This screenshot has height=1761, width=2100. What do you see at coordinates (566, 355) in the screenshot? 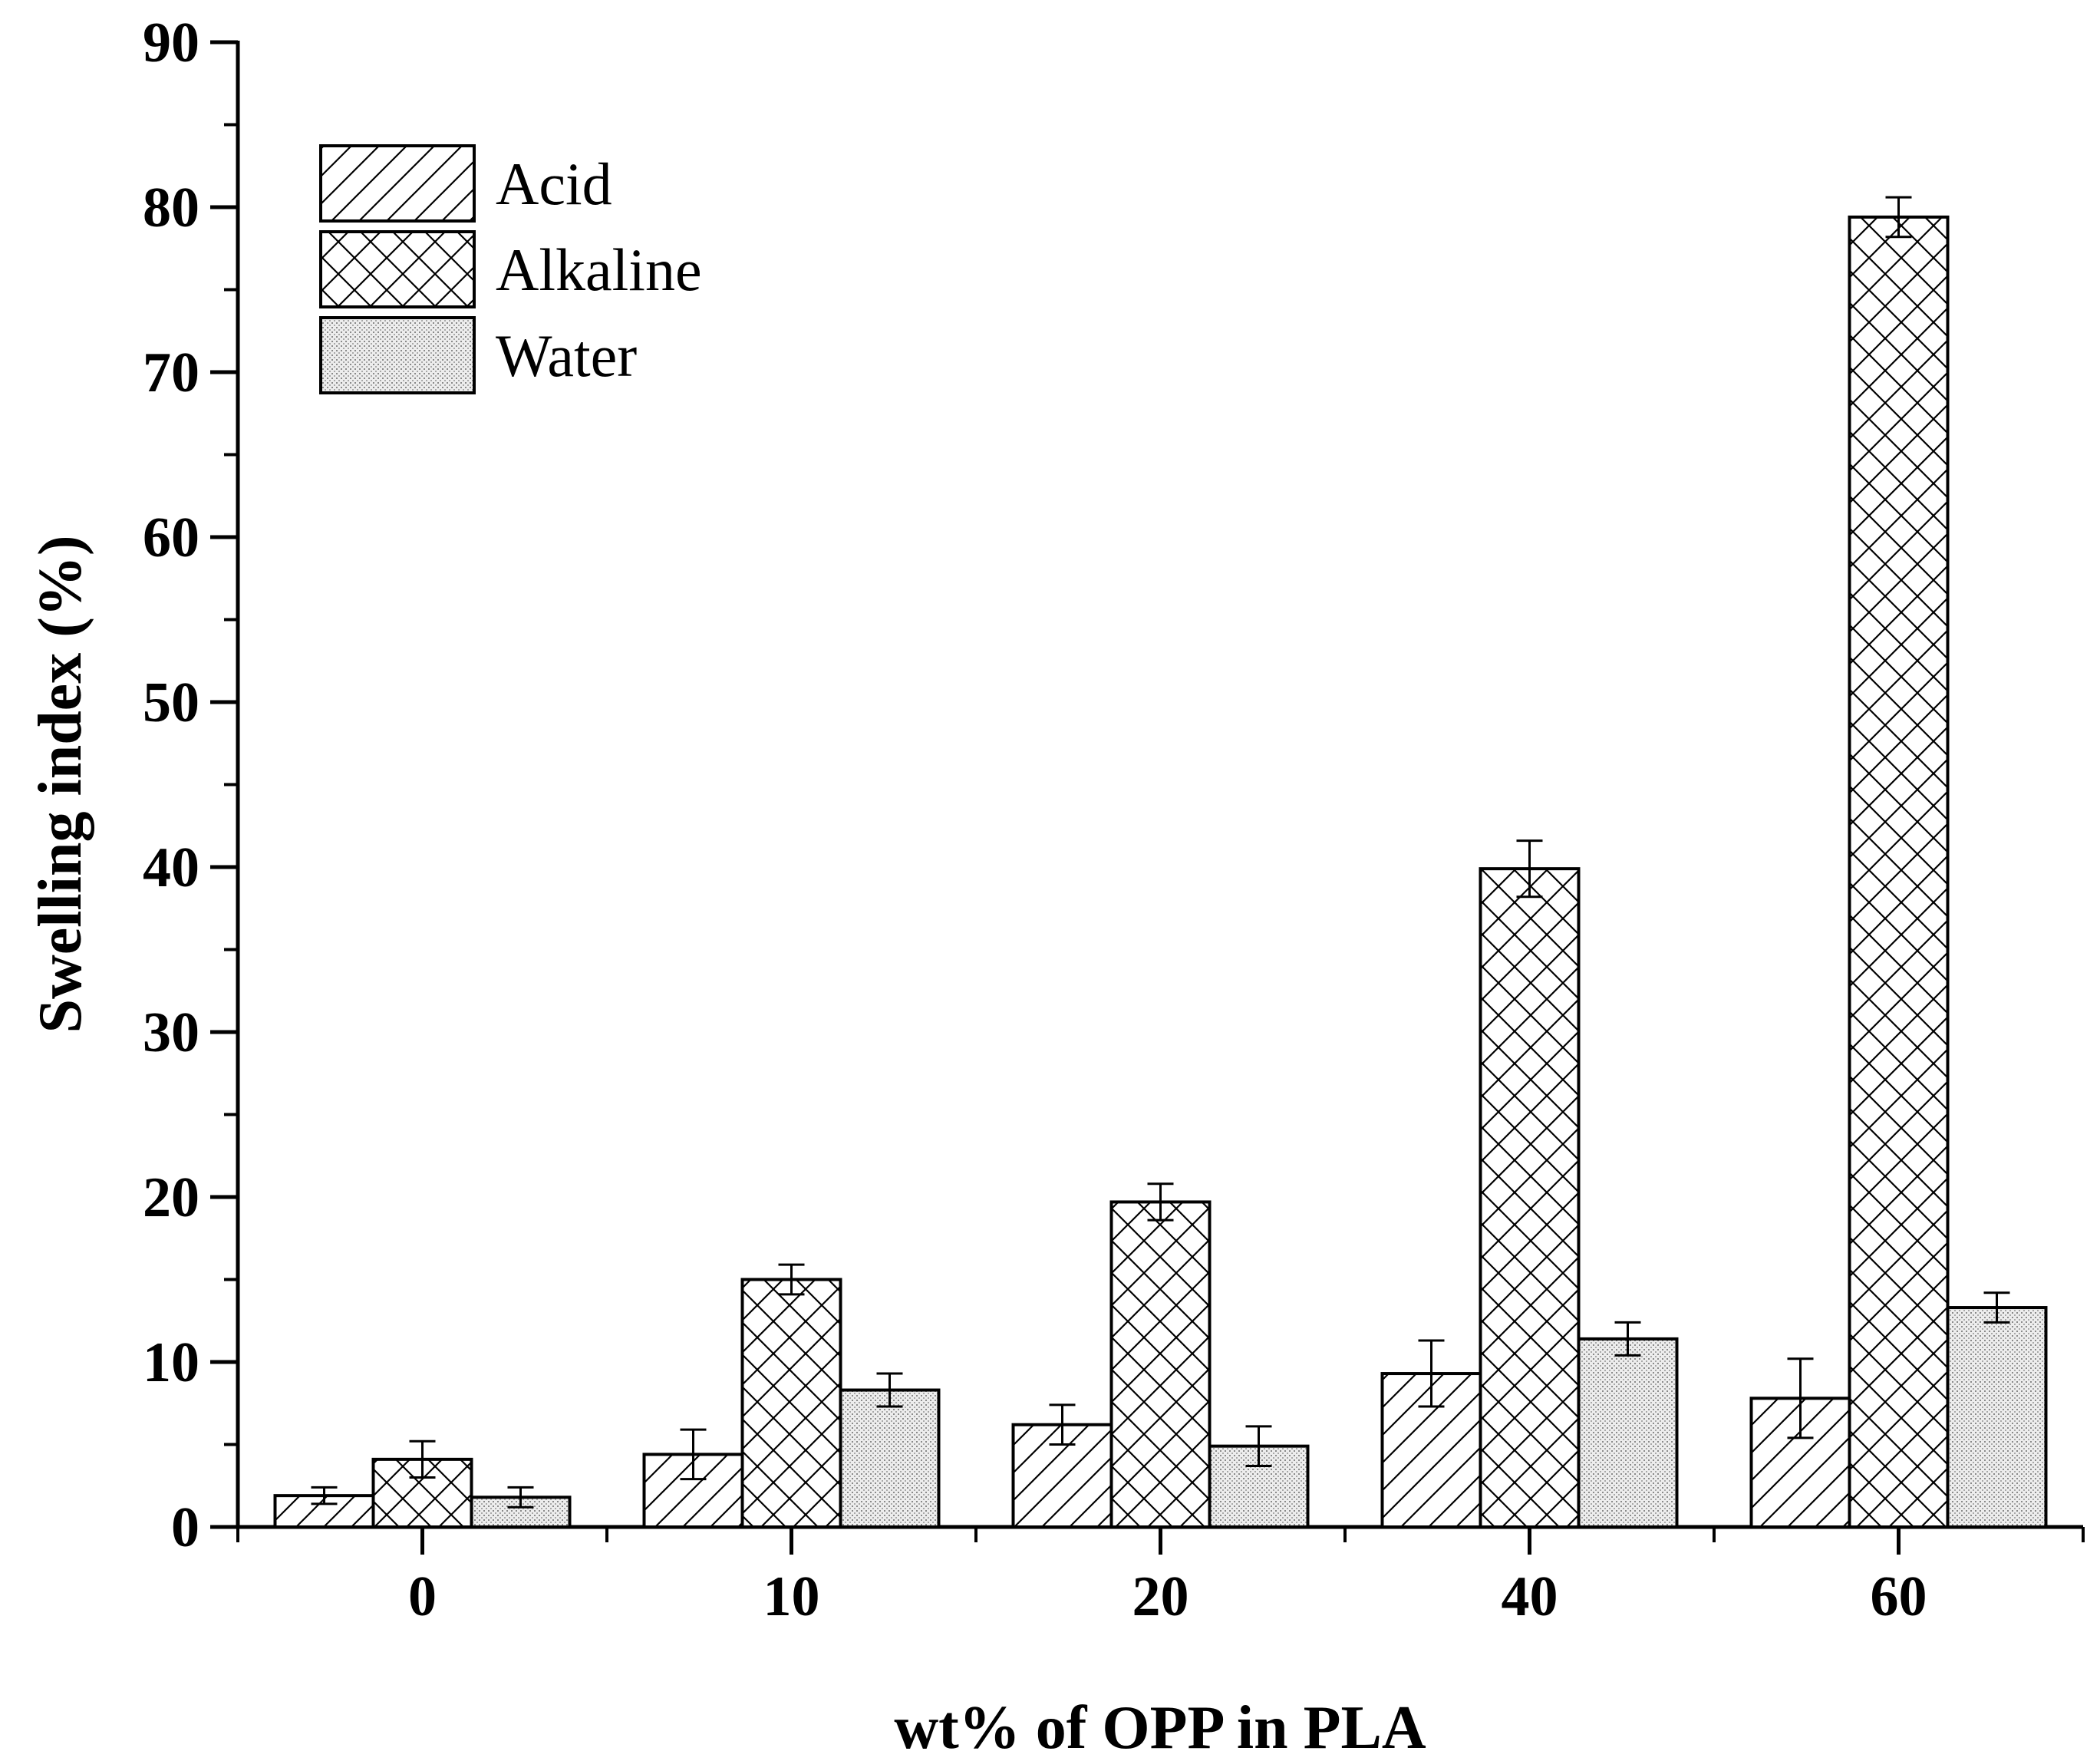
I see `legend-label-water: Water` at bounding box center [566, 355].